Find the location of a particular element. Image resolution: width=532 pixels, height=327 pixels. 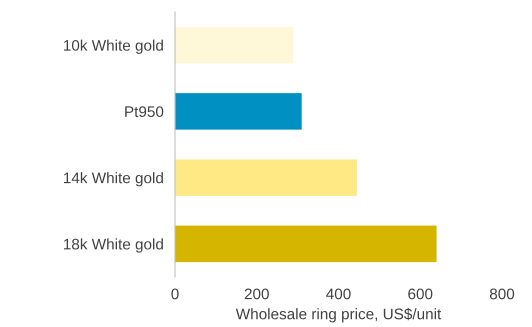

y-tick-label: 10k White gold is located at coordinates (113, 47).